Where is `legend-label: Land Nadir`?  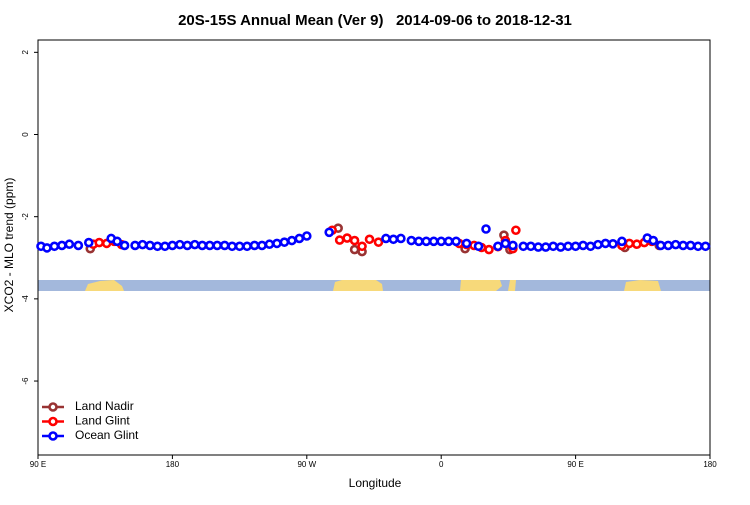 legend-label: Land Nadir is located at coordinates (104, 406).